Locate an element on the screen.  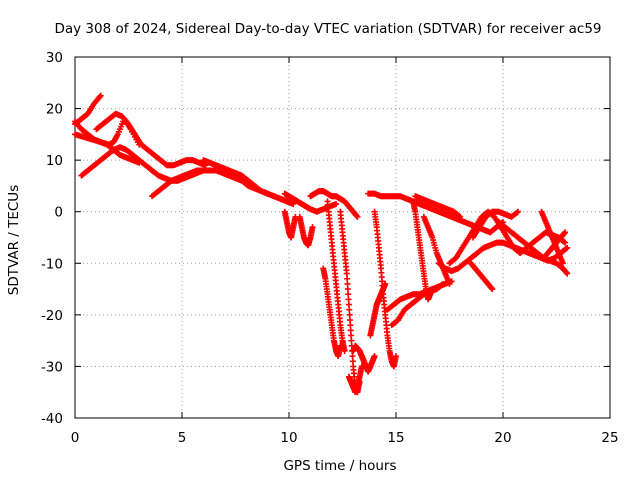
series-arc23 is located at coordinates (438, 206).